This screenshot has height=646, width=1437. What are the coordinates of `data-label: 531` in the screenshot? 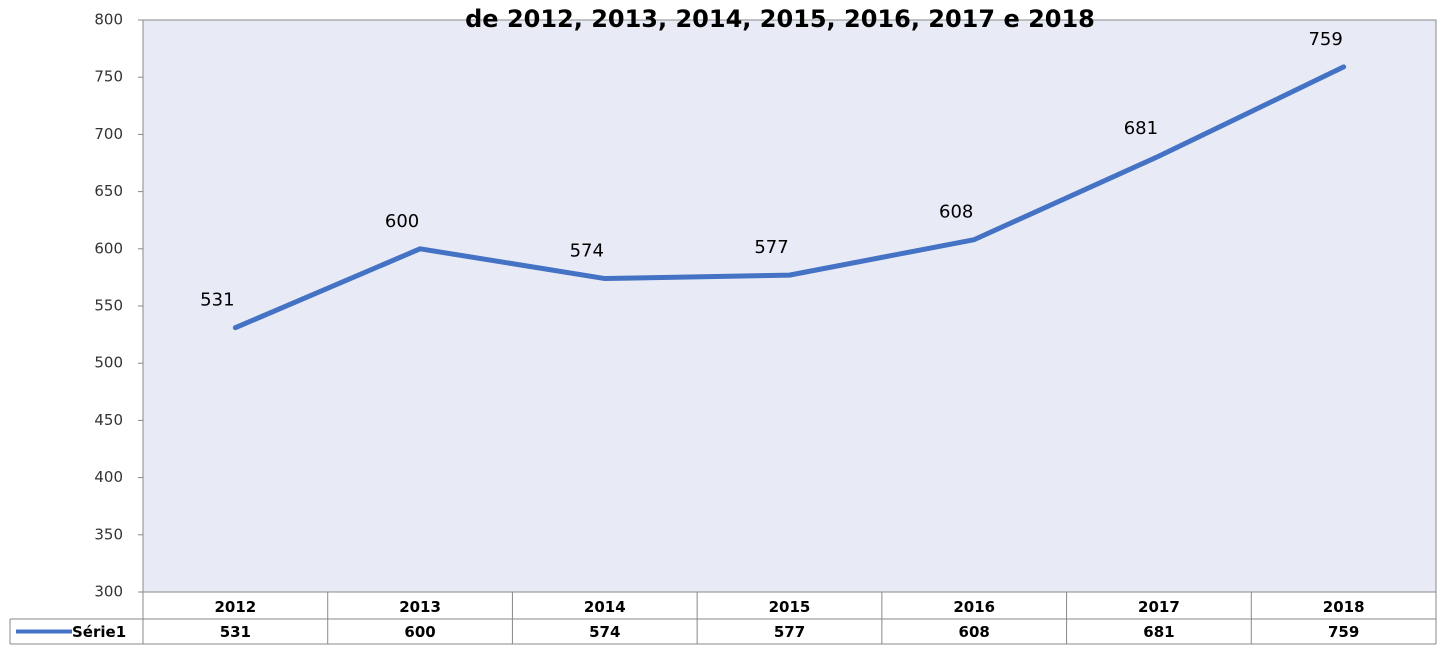 It's located at (217, 300).